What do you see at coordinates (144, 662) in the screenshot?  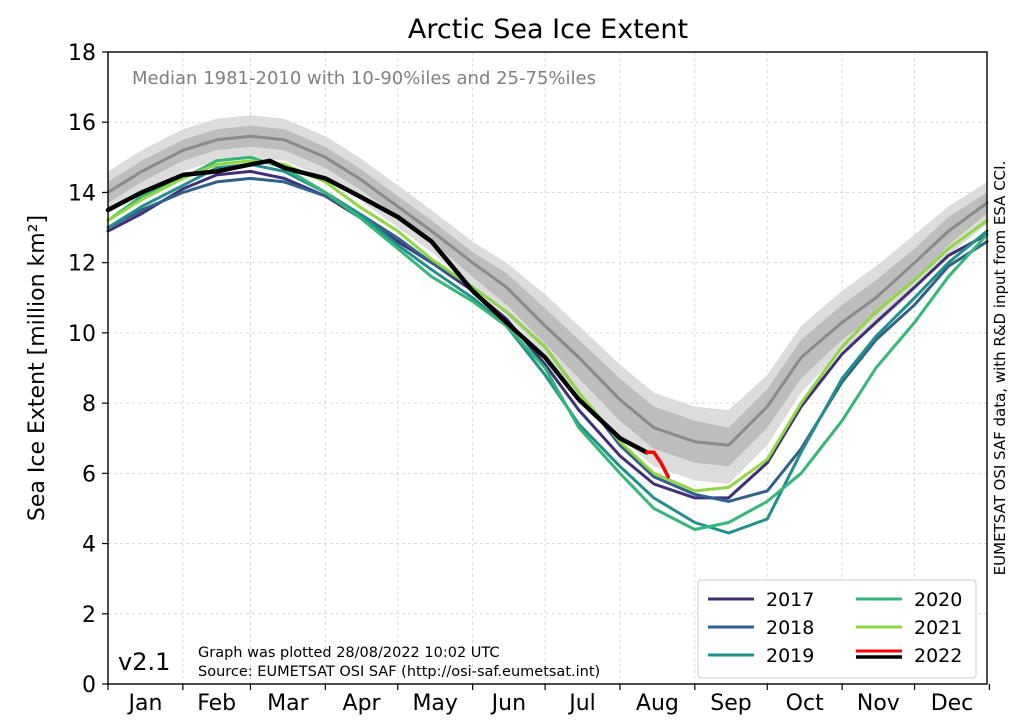 I see `version-label: v2.1` at bounding box center [144, 662].